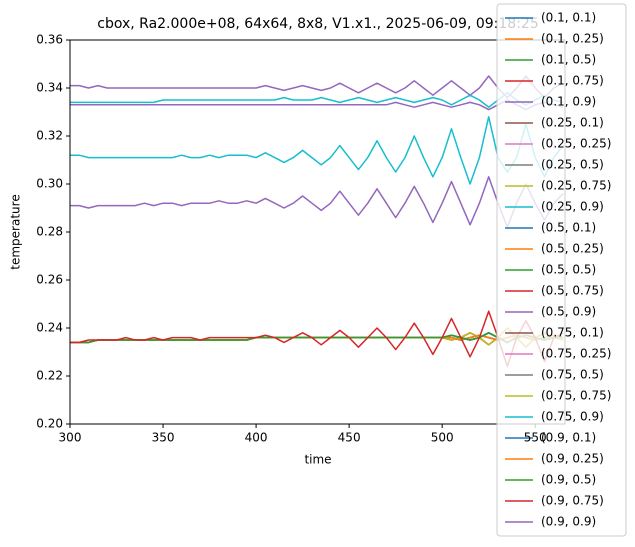 This screenshot has height=547, width=635. I want to click on x-axis-label: time, so click(317, 460).